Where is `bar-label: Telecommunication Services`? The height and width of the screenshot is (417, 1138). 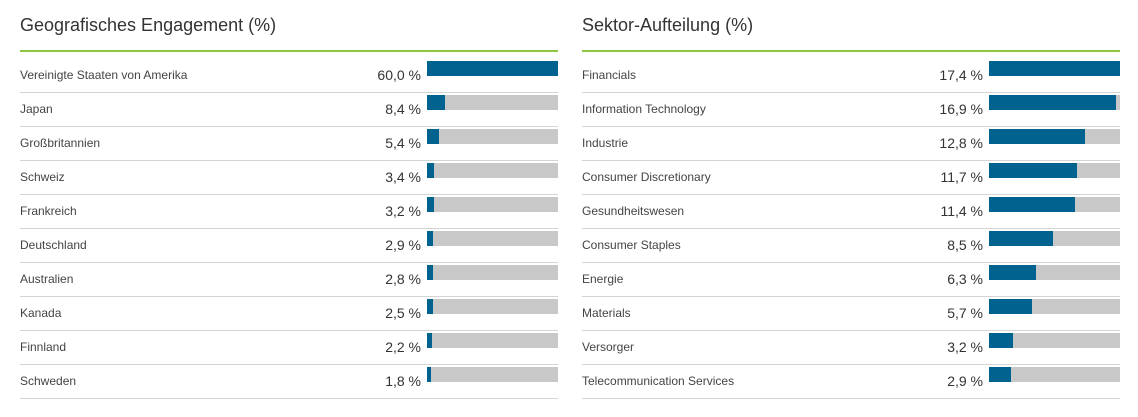 bar-label: Telecommunication Services is located at coordinates (658, 381).